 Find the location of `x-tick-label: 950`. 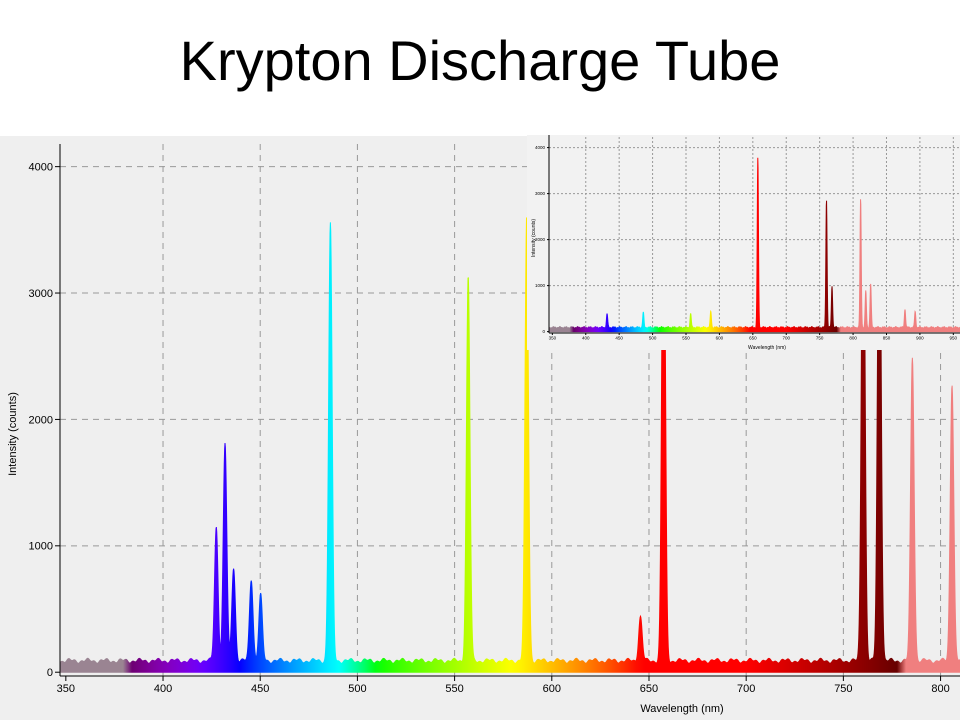

x-tick-label: 950 is located at coordinates (954, 338).